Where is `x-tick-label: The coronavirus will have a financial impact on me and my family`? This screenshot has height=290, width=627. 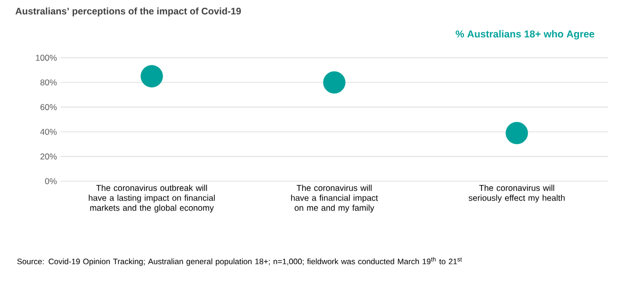
x-tick-label: The coronavirus will have a financial impact on me and my family is located at coordinates (334, 198).